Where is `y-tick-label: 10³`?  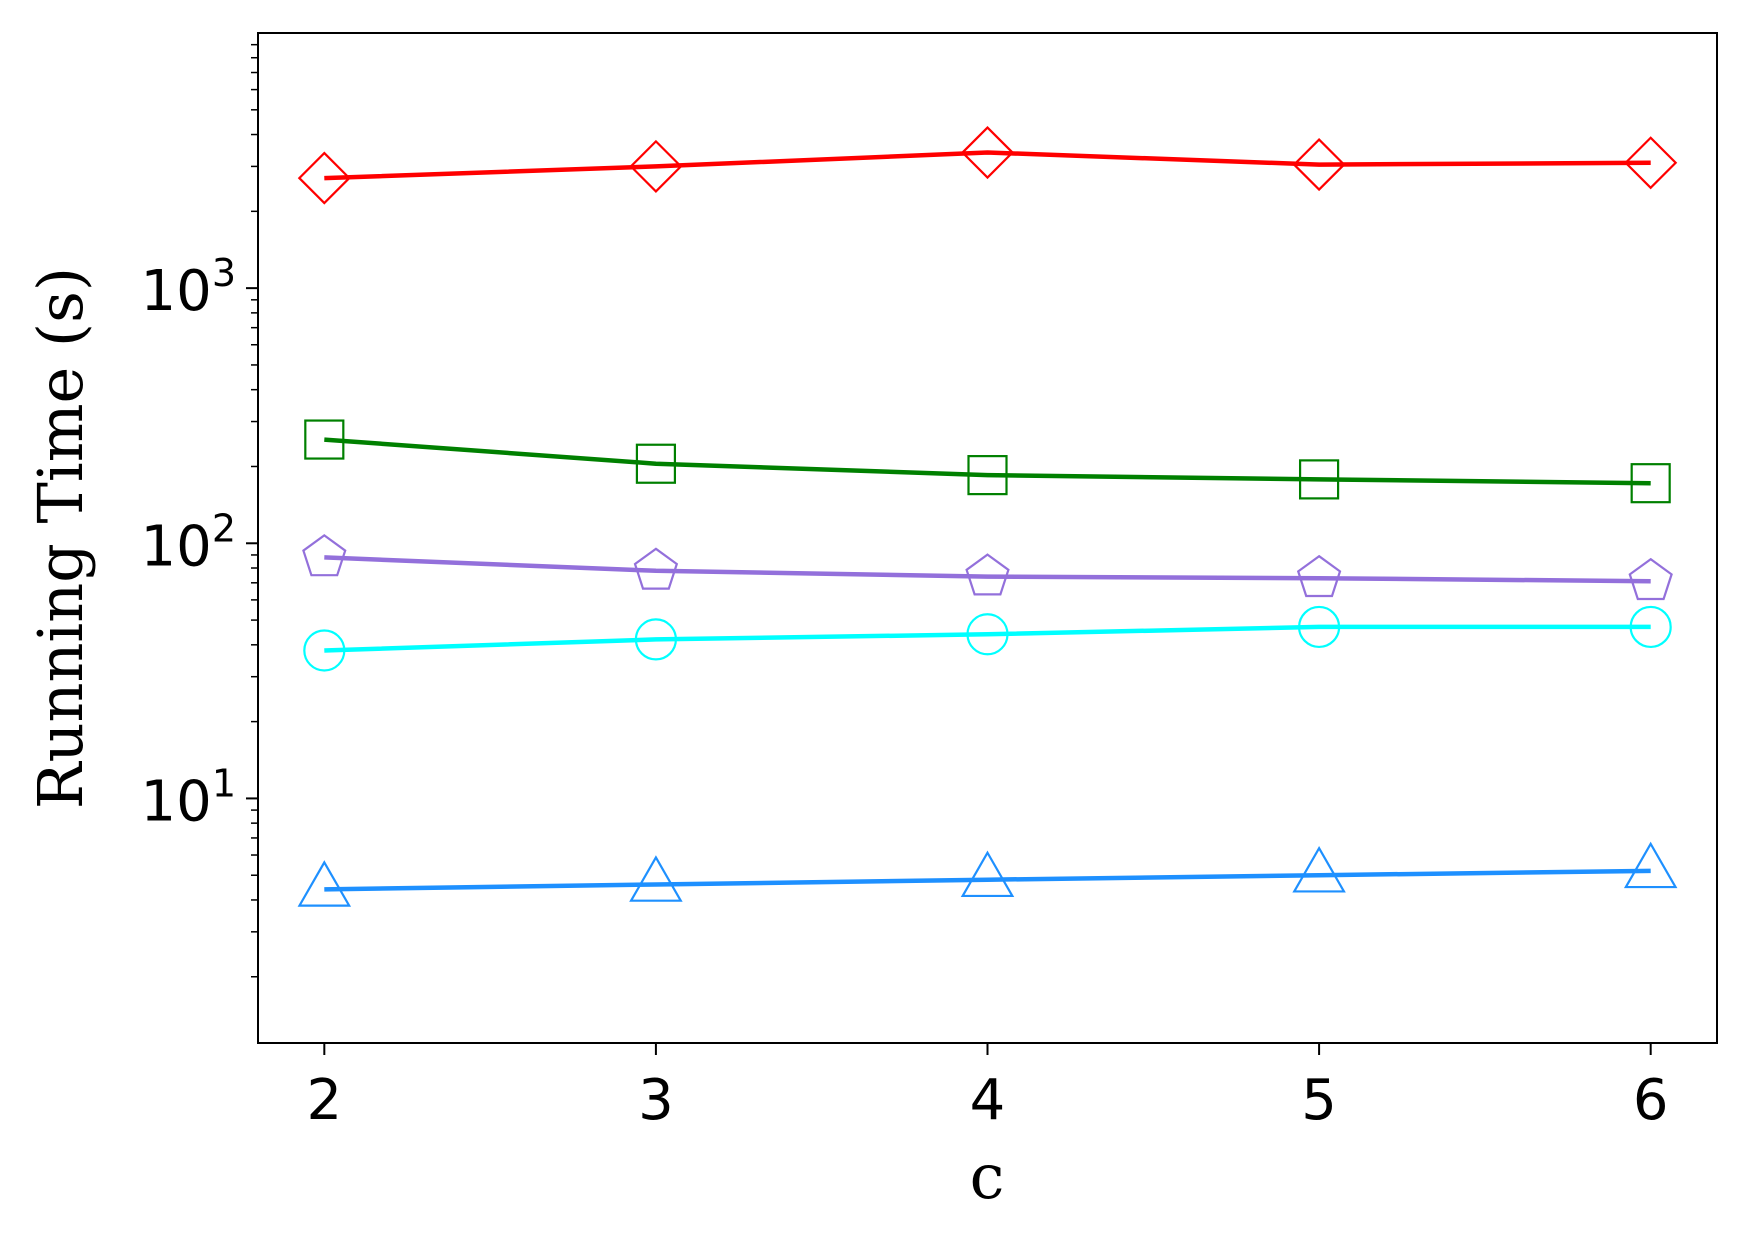 y-tick-label: 10³ is located at coordinates (188, 287).